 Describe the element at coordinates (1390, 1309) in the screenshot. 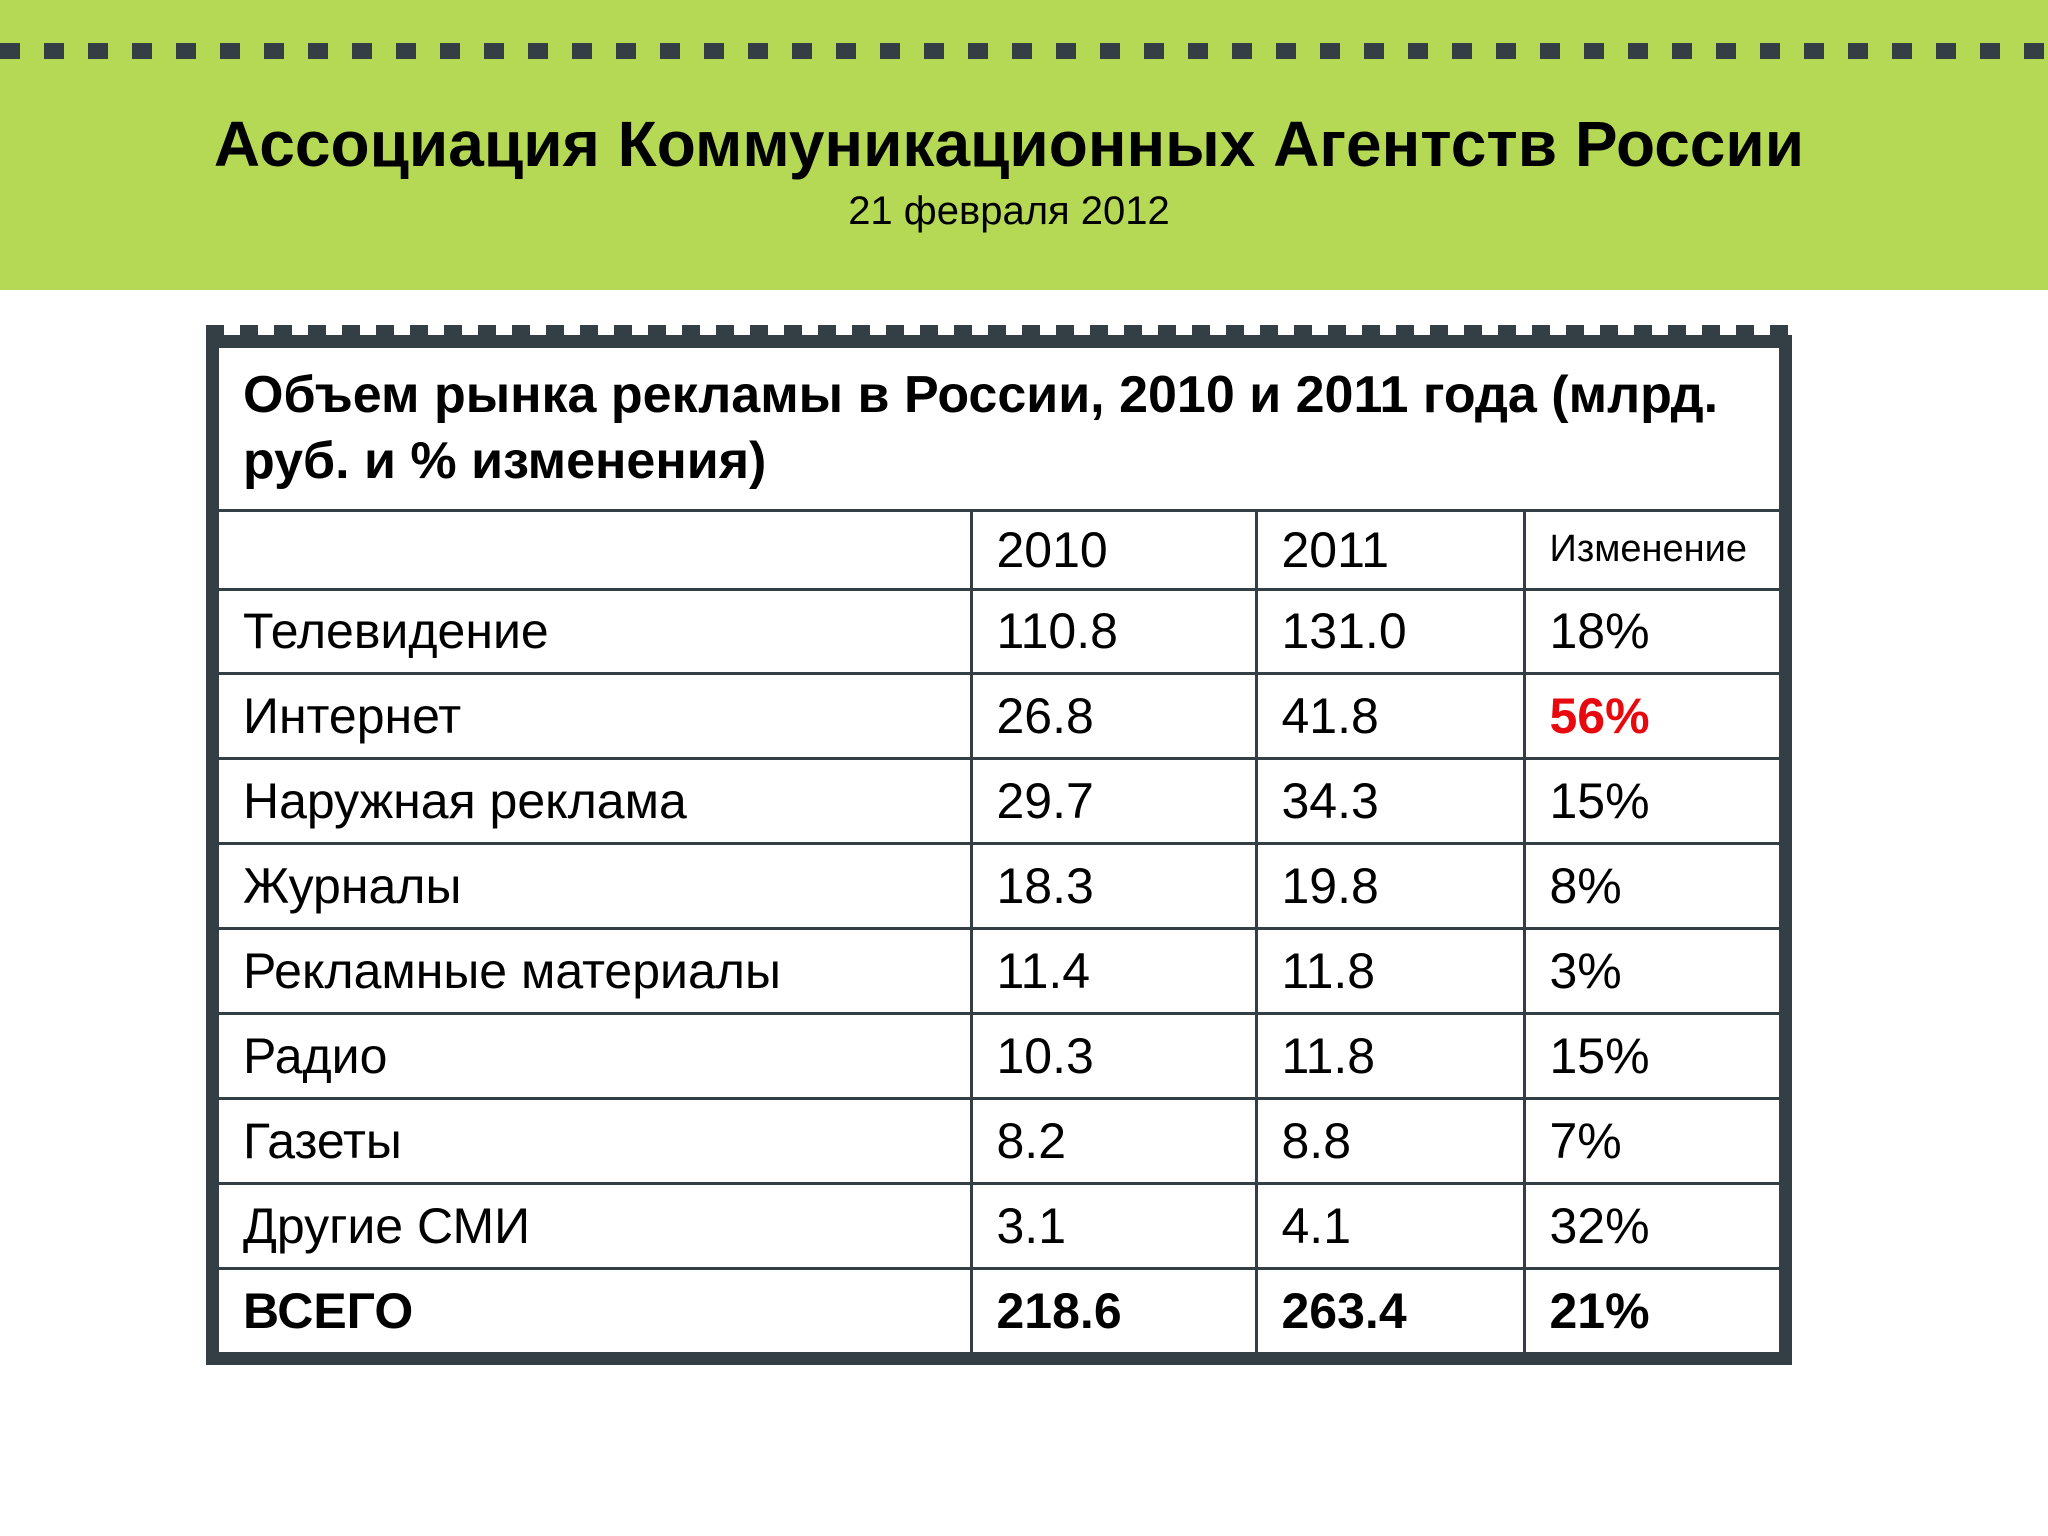

I see `total-2011-cell: 263.4` at that location.